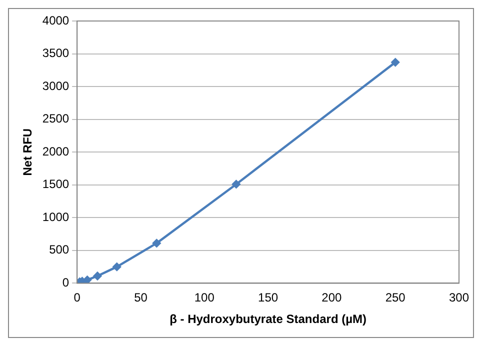 The height and width of the screenshot is (343, 480). I want to click on x-tick-label: 50, so click(141, 297).